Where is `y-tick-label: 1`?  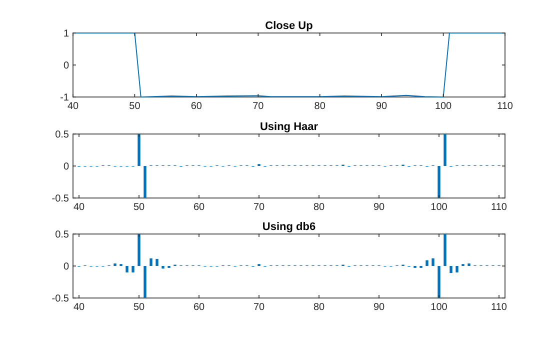 y-tick-label: 1 is located at coordinates (66, 34).